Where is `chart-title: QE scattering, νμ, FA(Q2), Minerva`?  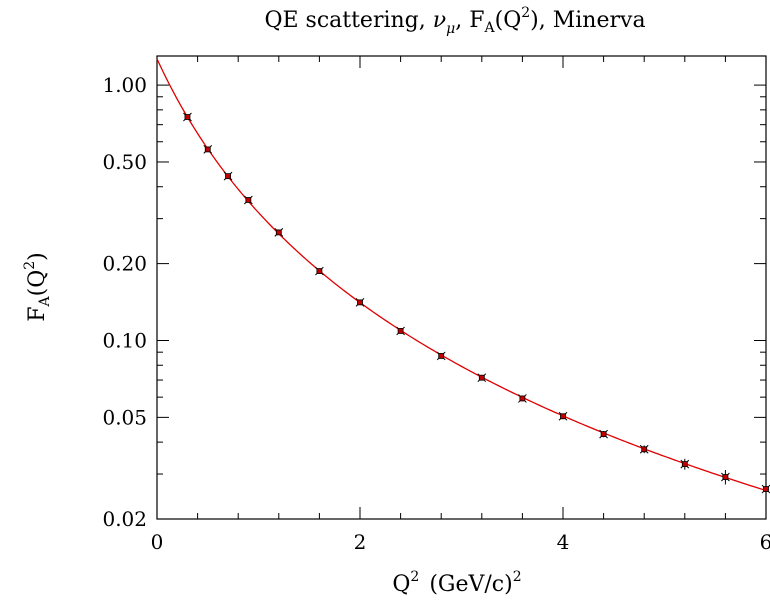 chart-title: QE scattering, νμ, FA(Q2), Minerva is located at coordinates (454, 21).